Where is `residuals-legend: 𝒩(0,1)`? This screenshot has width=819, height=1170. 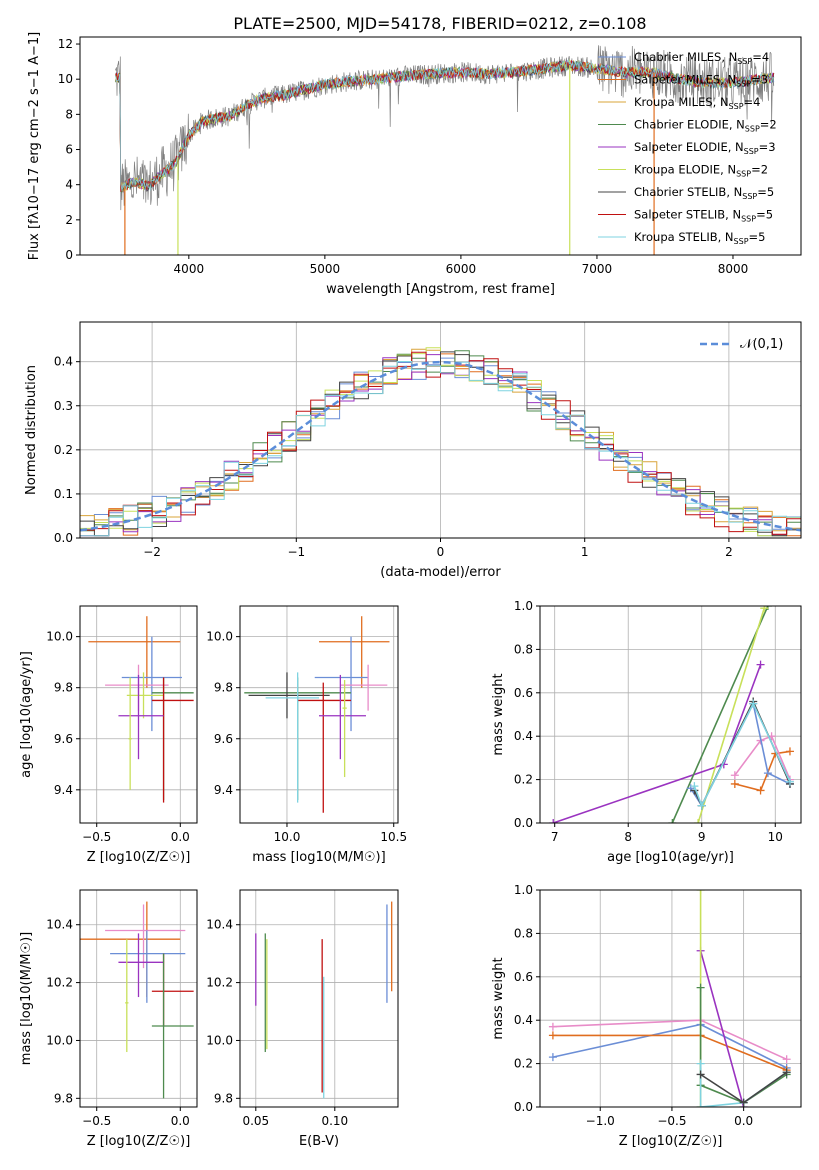
residuals-legend: 𝒩(0,1) is located at coordinates (741, 344).